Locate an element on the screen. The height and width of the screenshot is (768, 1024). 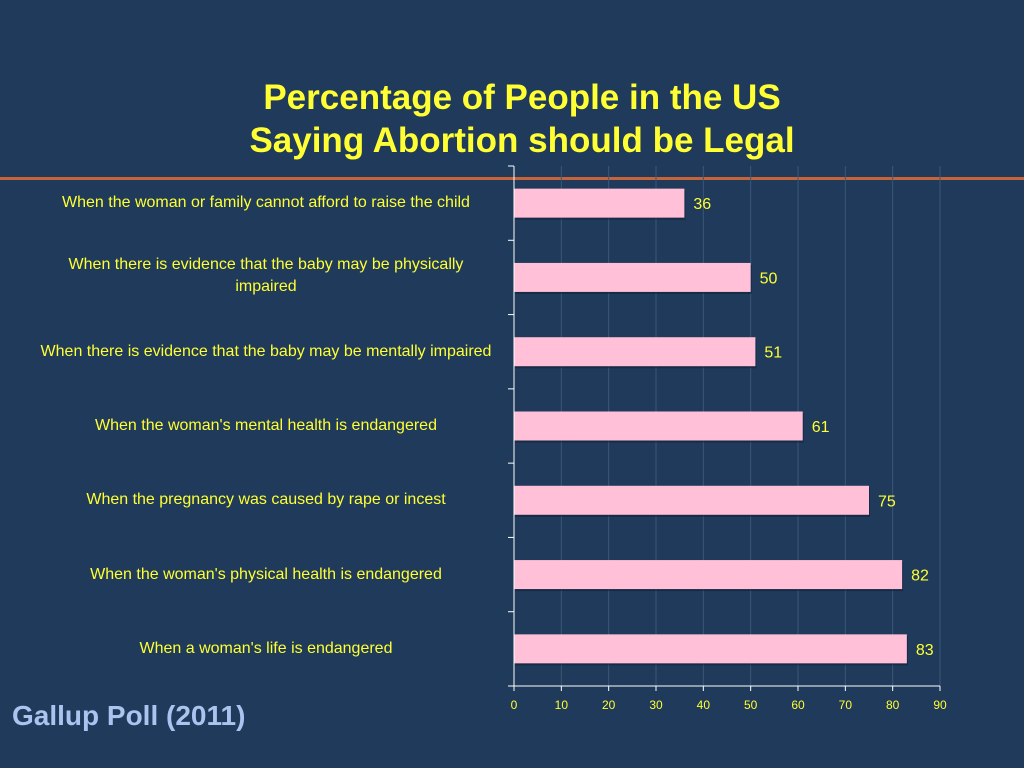
x-tick-label: 20 is located at coordinates (609, 705).